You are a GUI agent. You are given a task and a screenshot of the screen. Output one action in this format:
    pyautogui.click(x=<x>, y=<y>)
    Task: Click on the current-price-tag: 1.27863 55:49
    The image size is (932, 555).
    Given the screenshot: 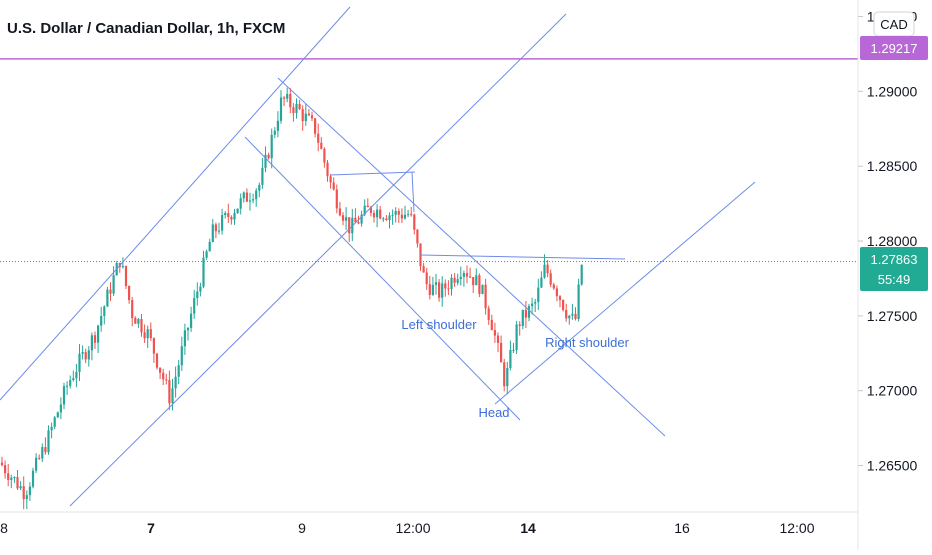 What is the action you would take?
    pyautogui.click(x=894, y=269)
    